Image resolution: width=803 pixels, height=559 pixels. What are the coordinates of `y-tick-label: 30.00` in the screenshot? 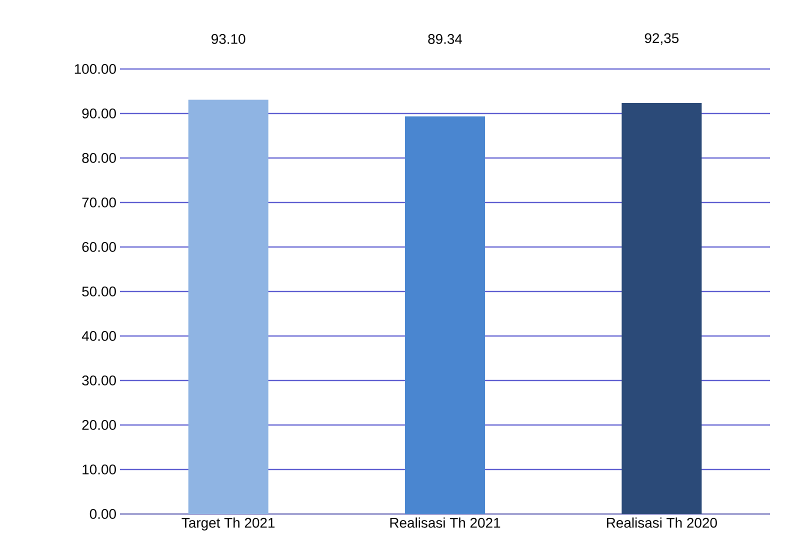 It's located at (99, 381).